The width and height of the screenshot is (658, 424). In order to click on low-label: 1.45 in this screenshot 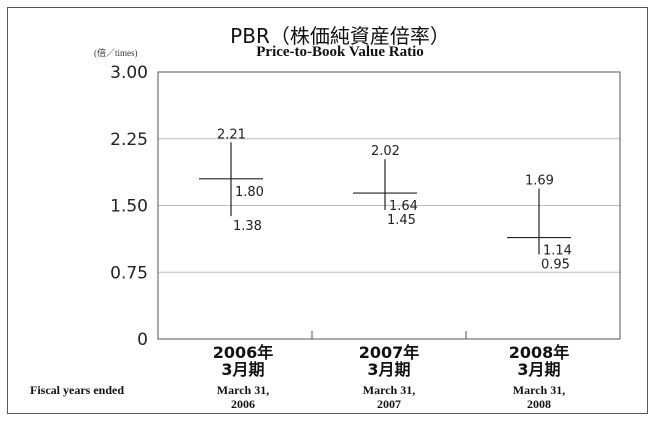, I will do `click(401, 220)`.